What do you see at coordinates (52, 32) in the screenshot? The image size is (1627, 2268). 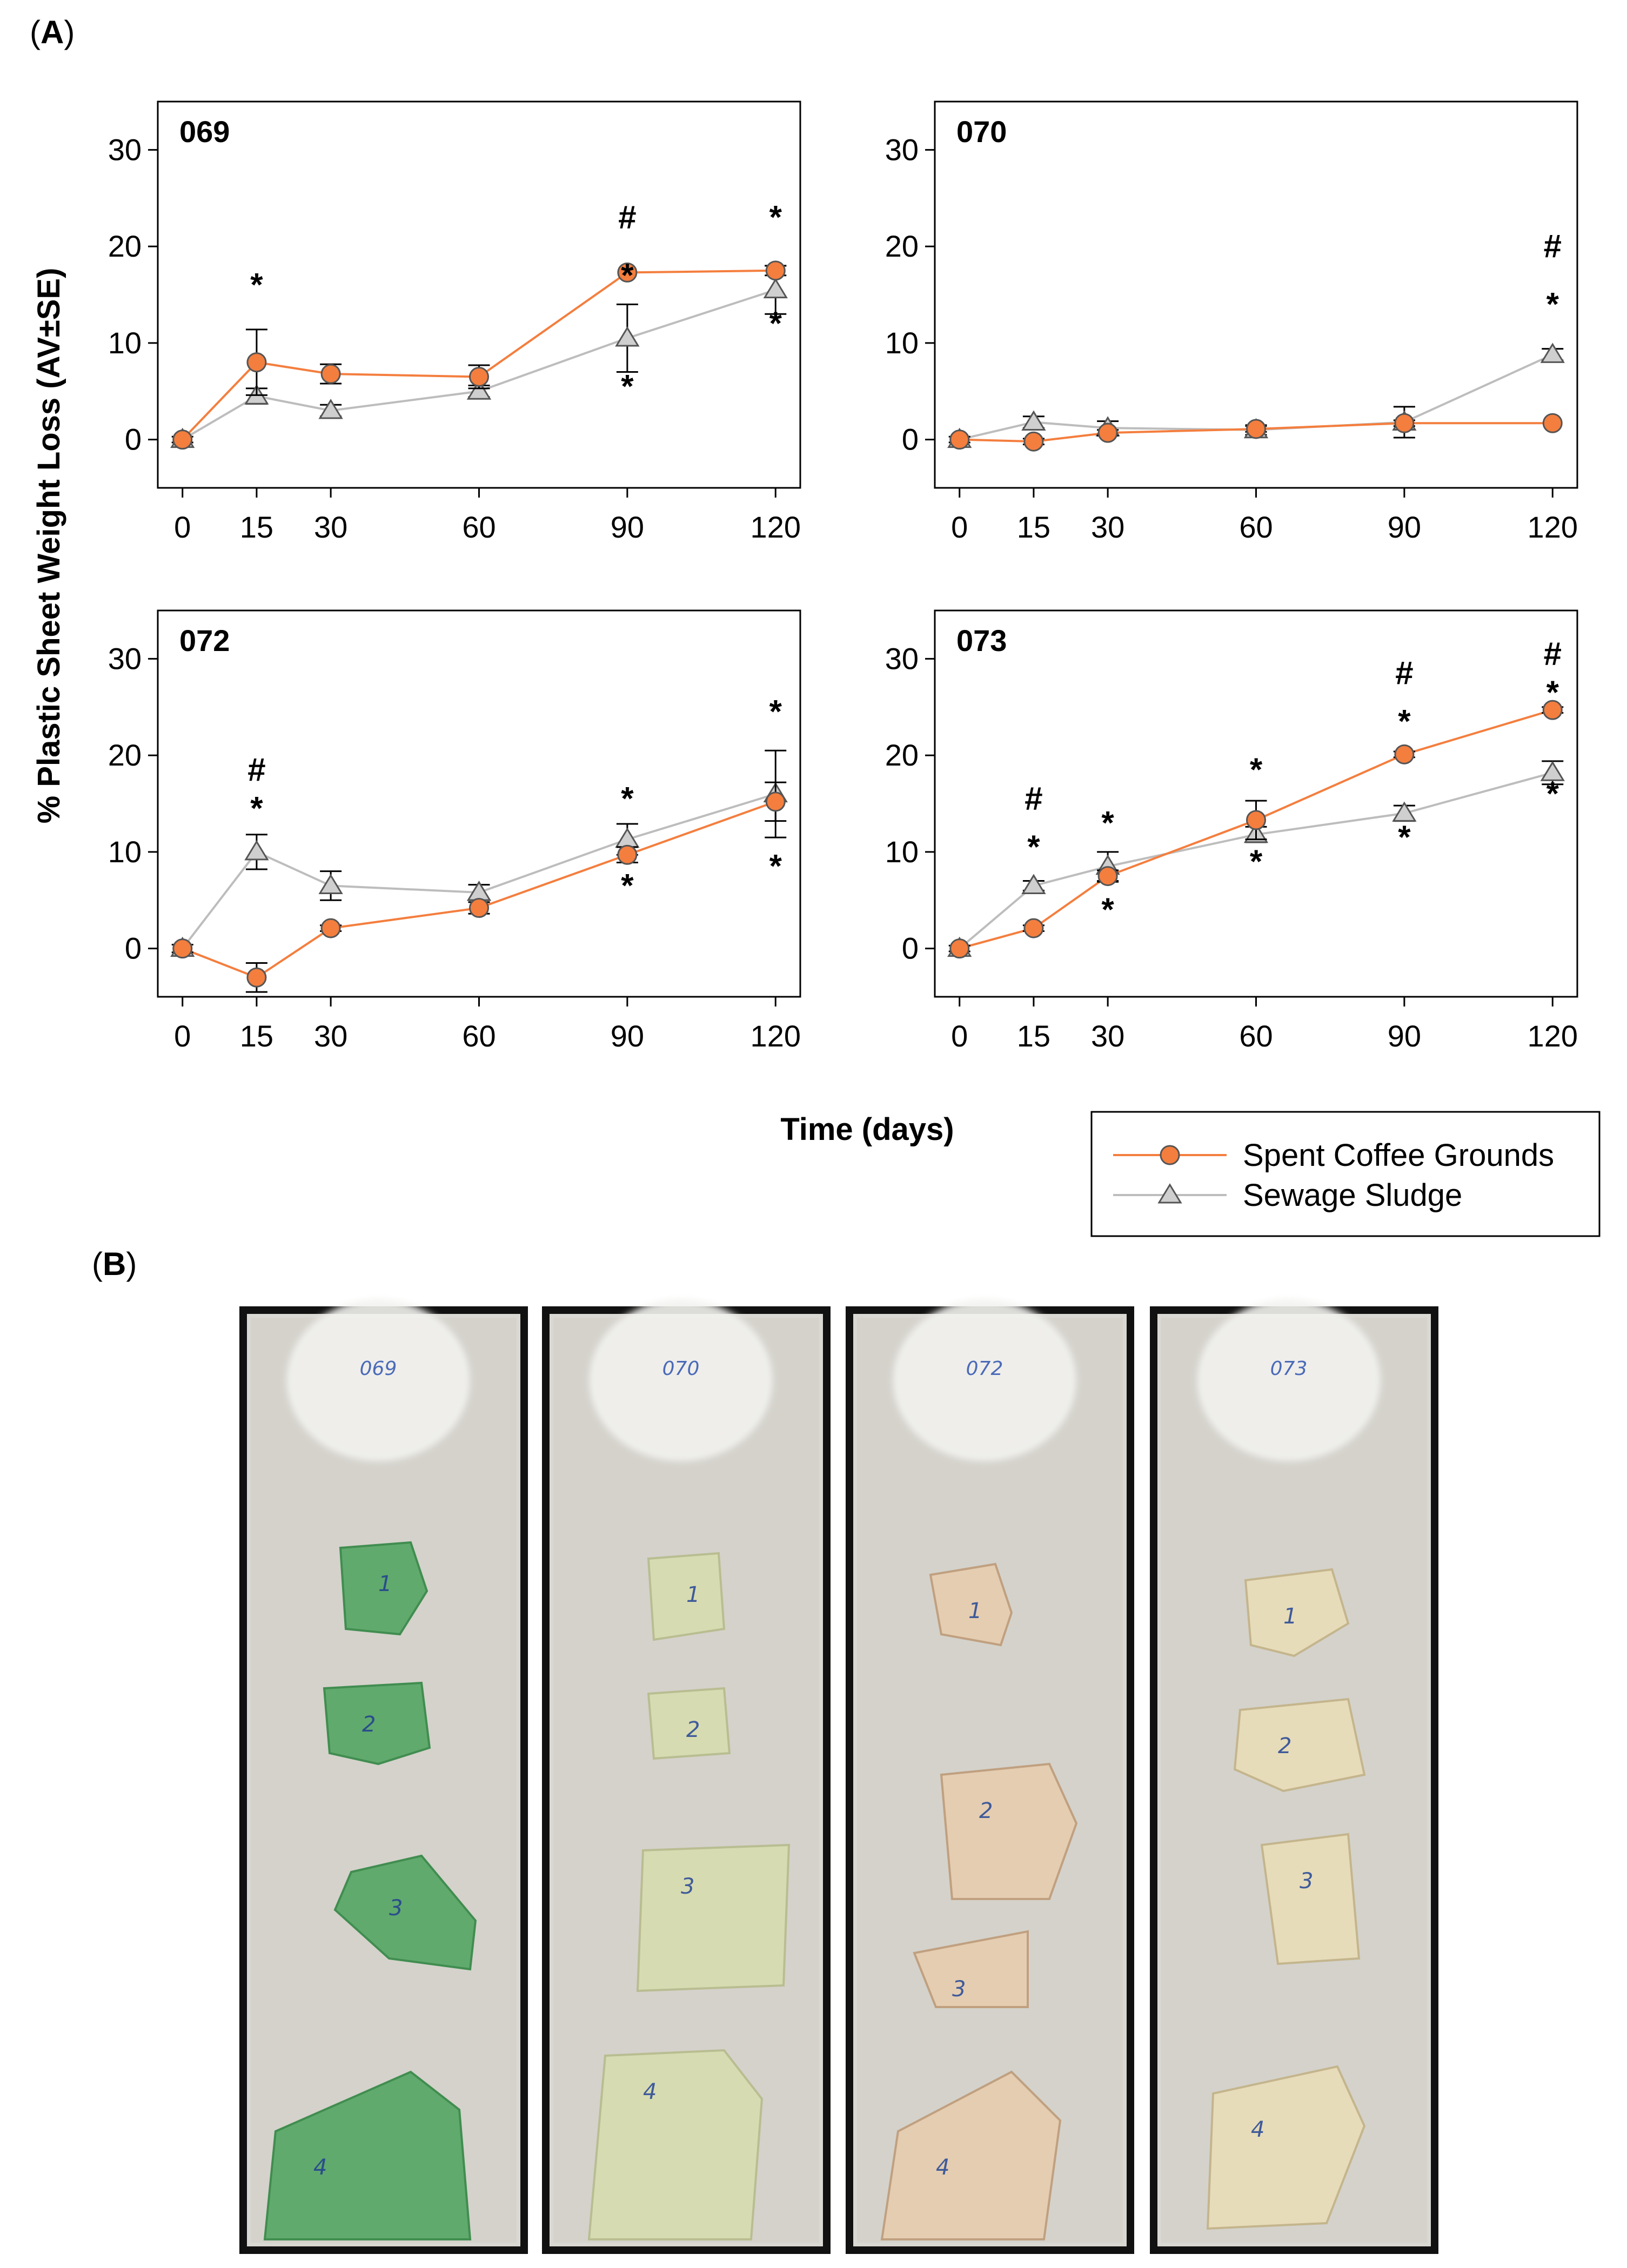 I see `panel-a-label: (A)` at bounding box center [52, 32].